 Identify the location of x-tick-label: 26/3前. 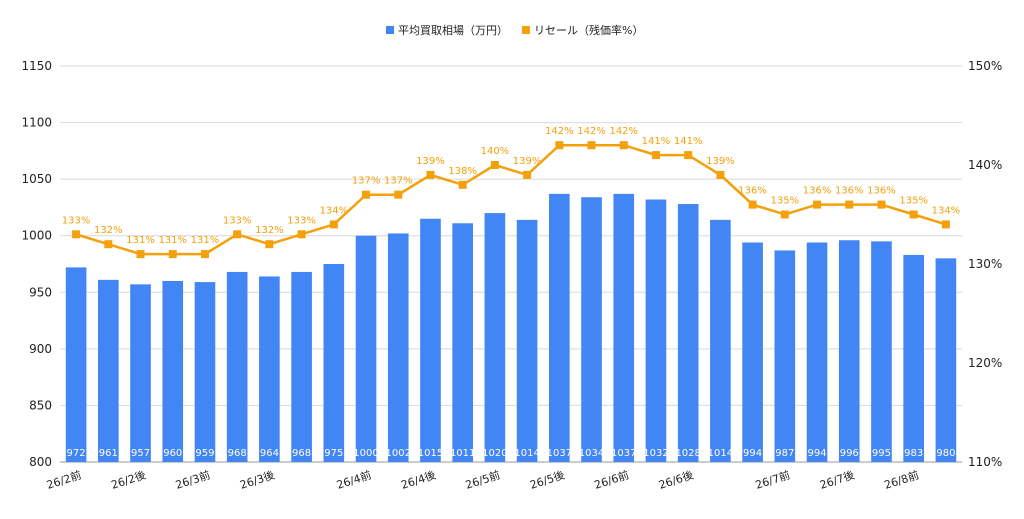
(193, 480).